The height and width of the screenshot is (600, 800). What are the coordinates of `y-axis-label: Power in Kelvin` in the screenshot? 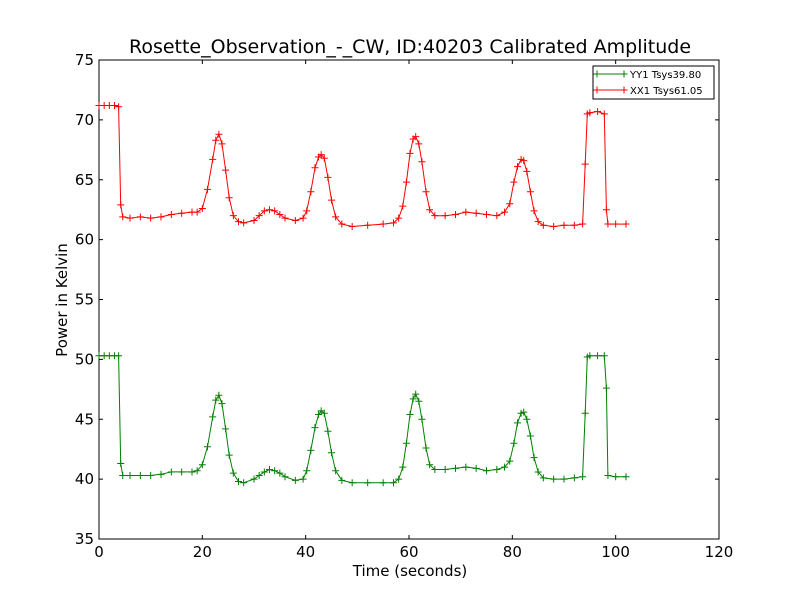 It's located at (62, 300).